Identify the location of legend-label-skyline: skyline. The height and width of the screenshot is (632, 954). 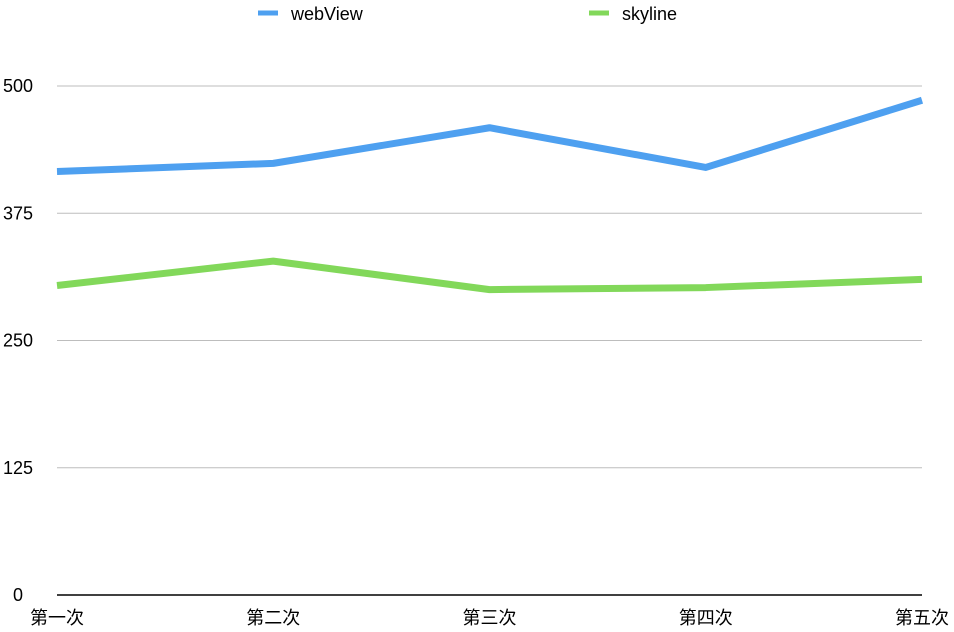
(649, 14).